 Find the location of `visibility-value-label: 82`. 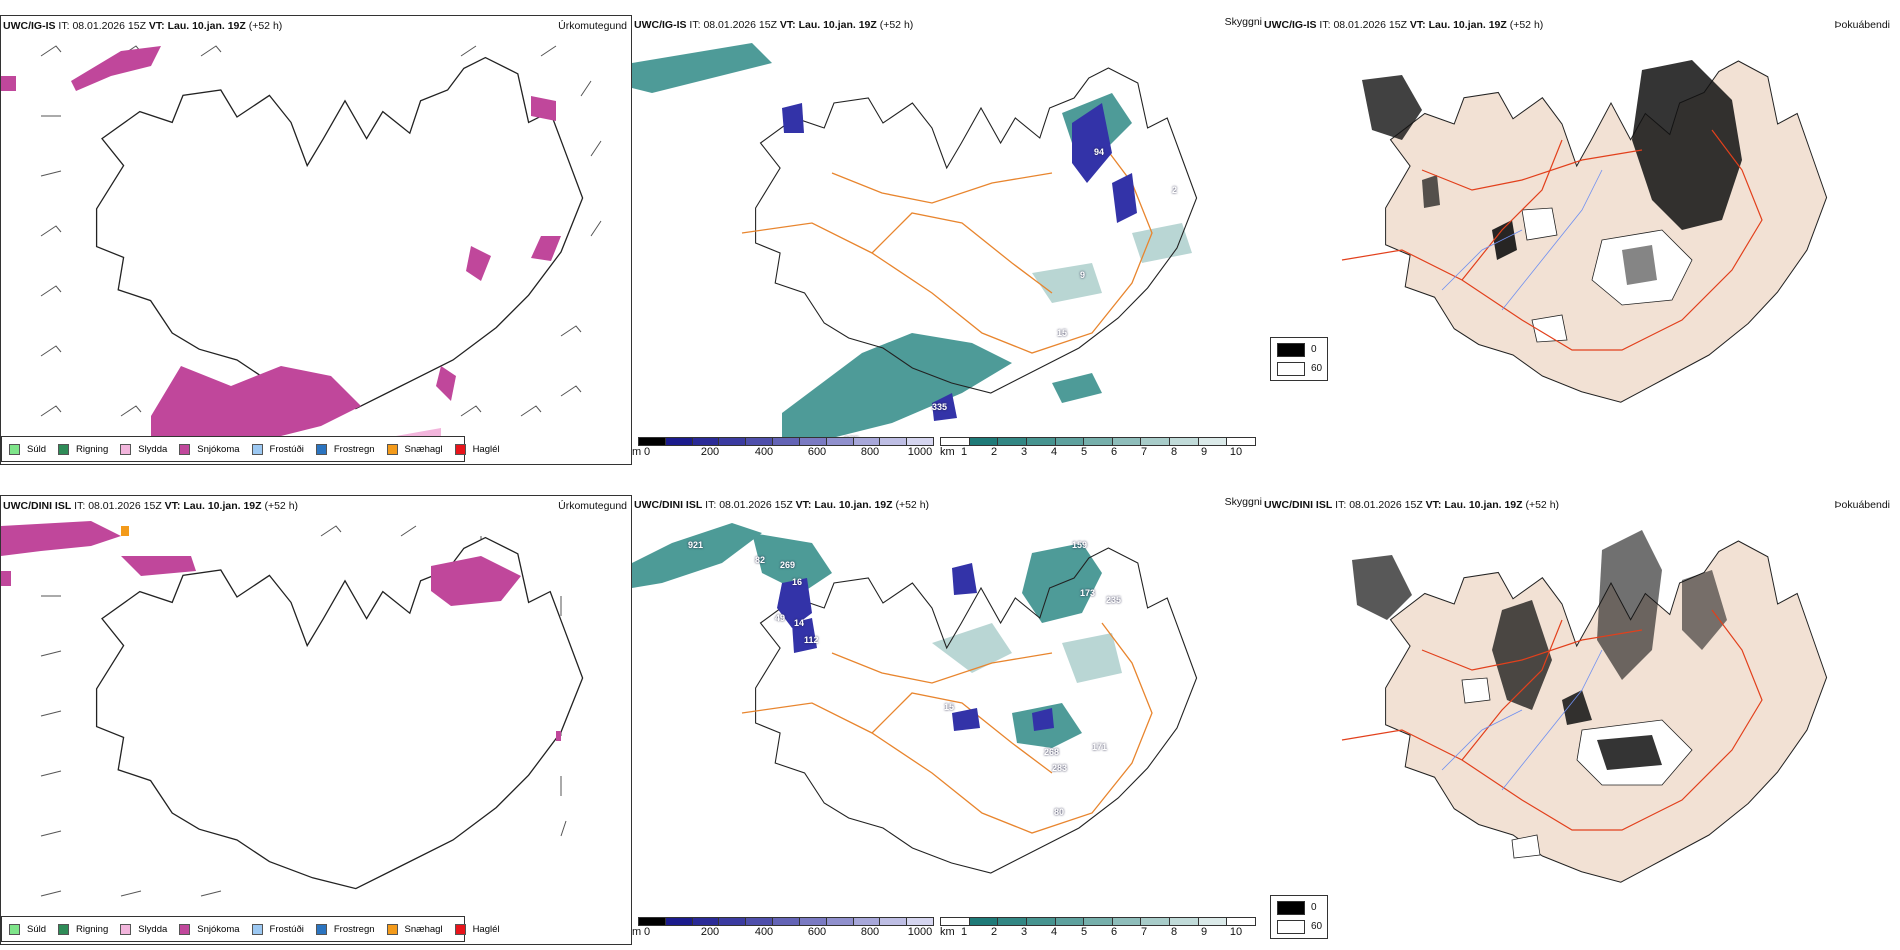

visibility-value-label: 82 is located at coordinates (760, 560).